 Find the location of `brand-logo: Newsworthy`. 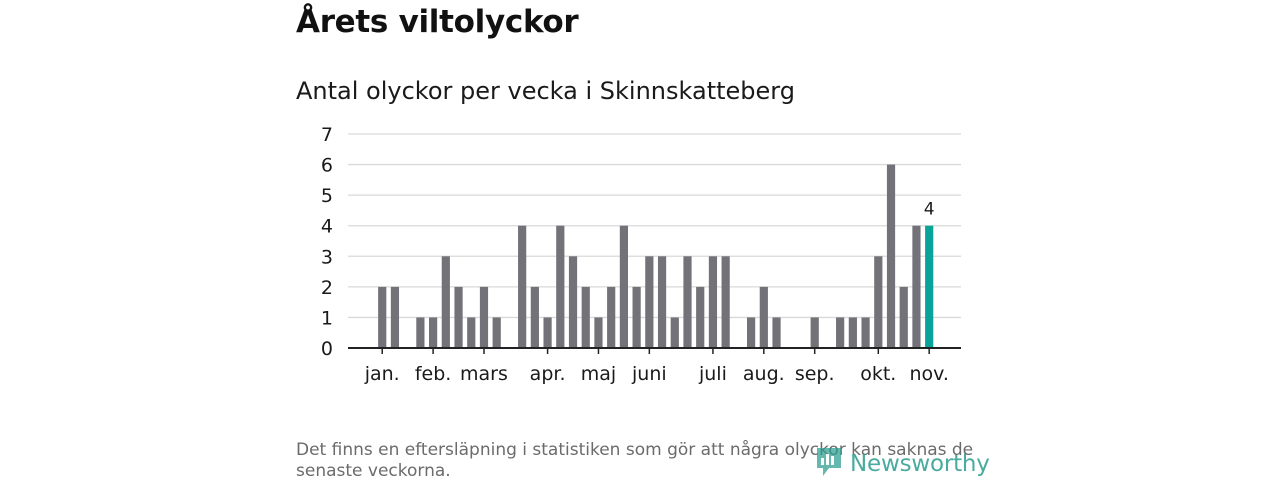

brand-logo: Newsworthy is located at coordinates (902, 464).